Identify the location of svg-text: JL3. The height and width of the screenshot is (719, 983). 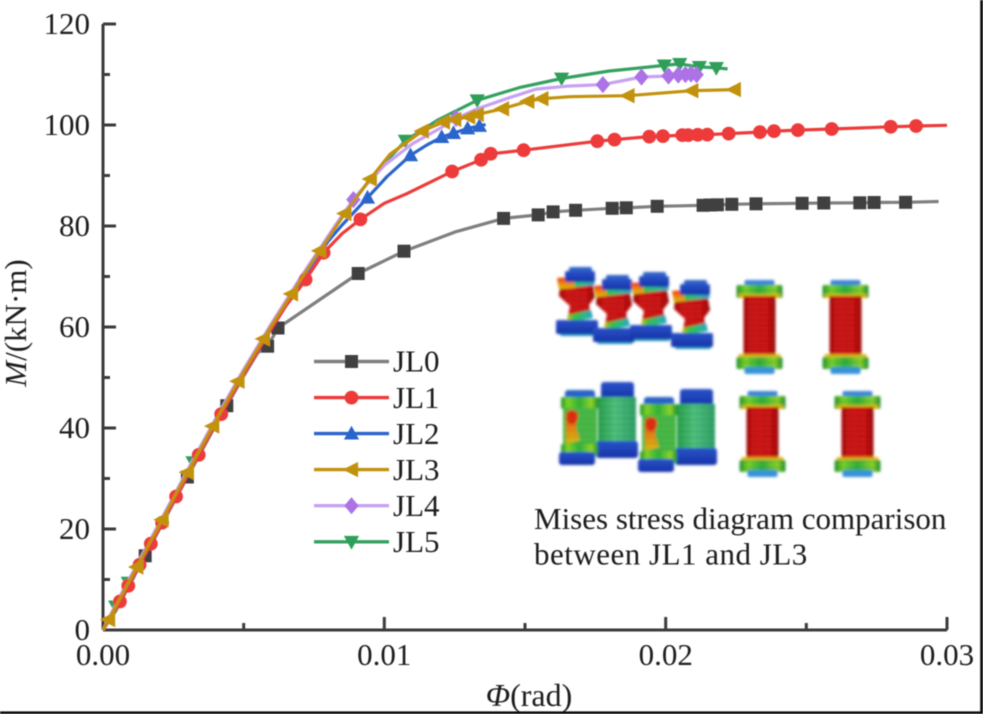
(416, 469).